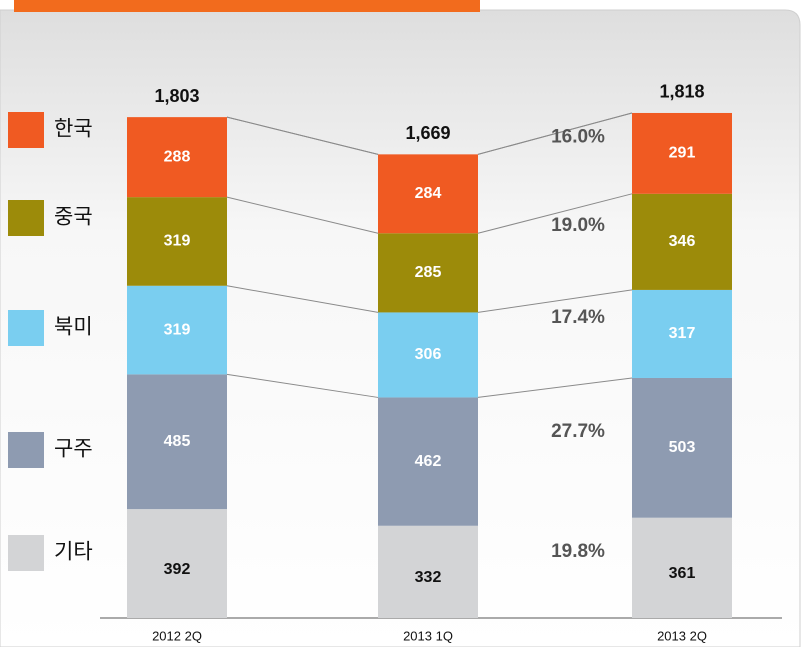  What do you see at coordinates (578, 136) in the screenshot?
I see `share-label: 16.0%` at bounding box center [578, 136].